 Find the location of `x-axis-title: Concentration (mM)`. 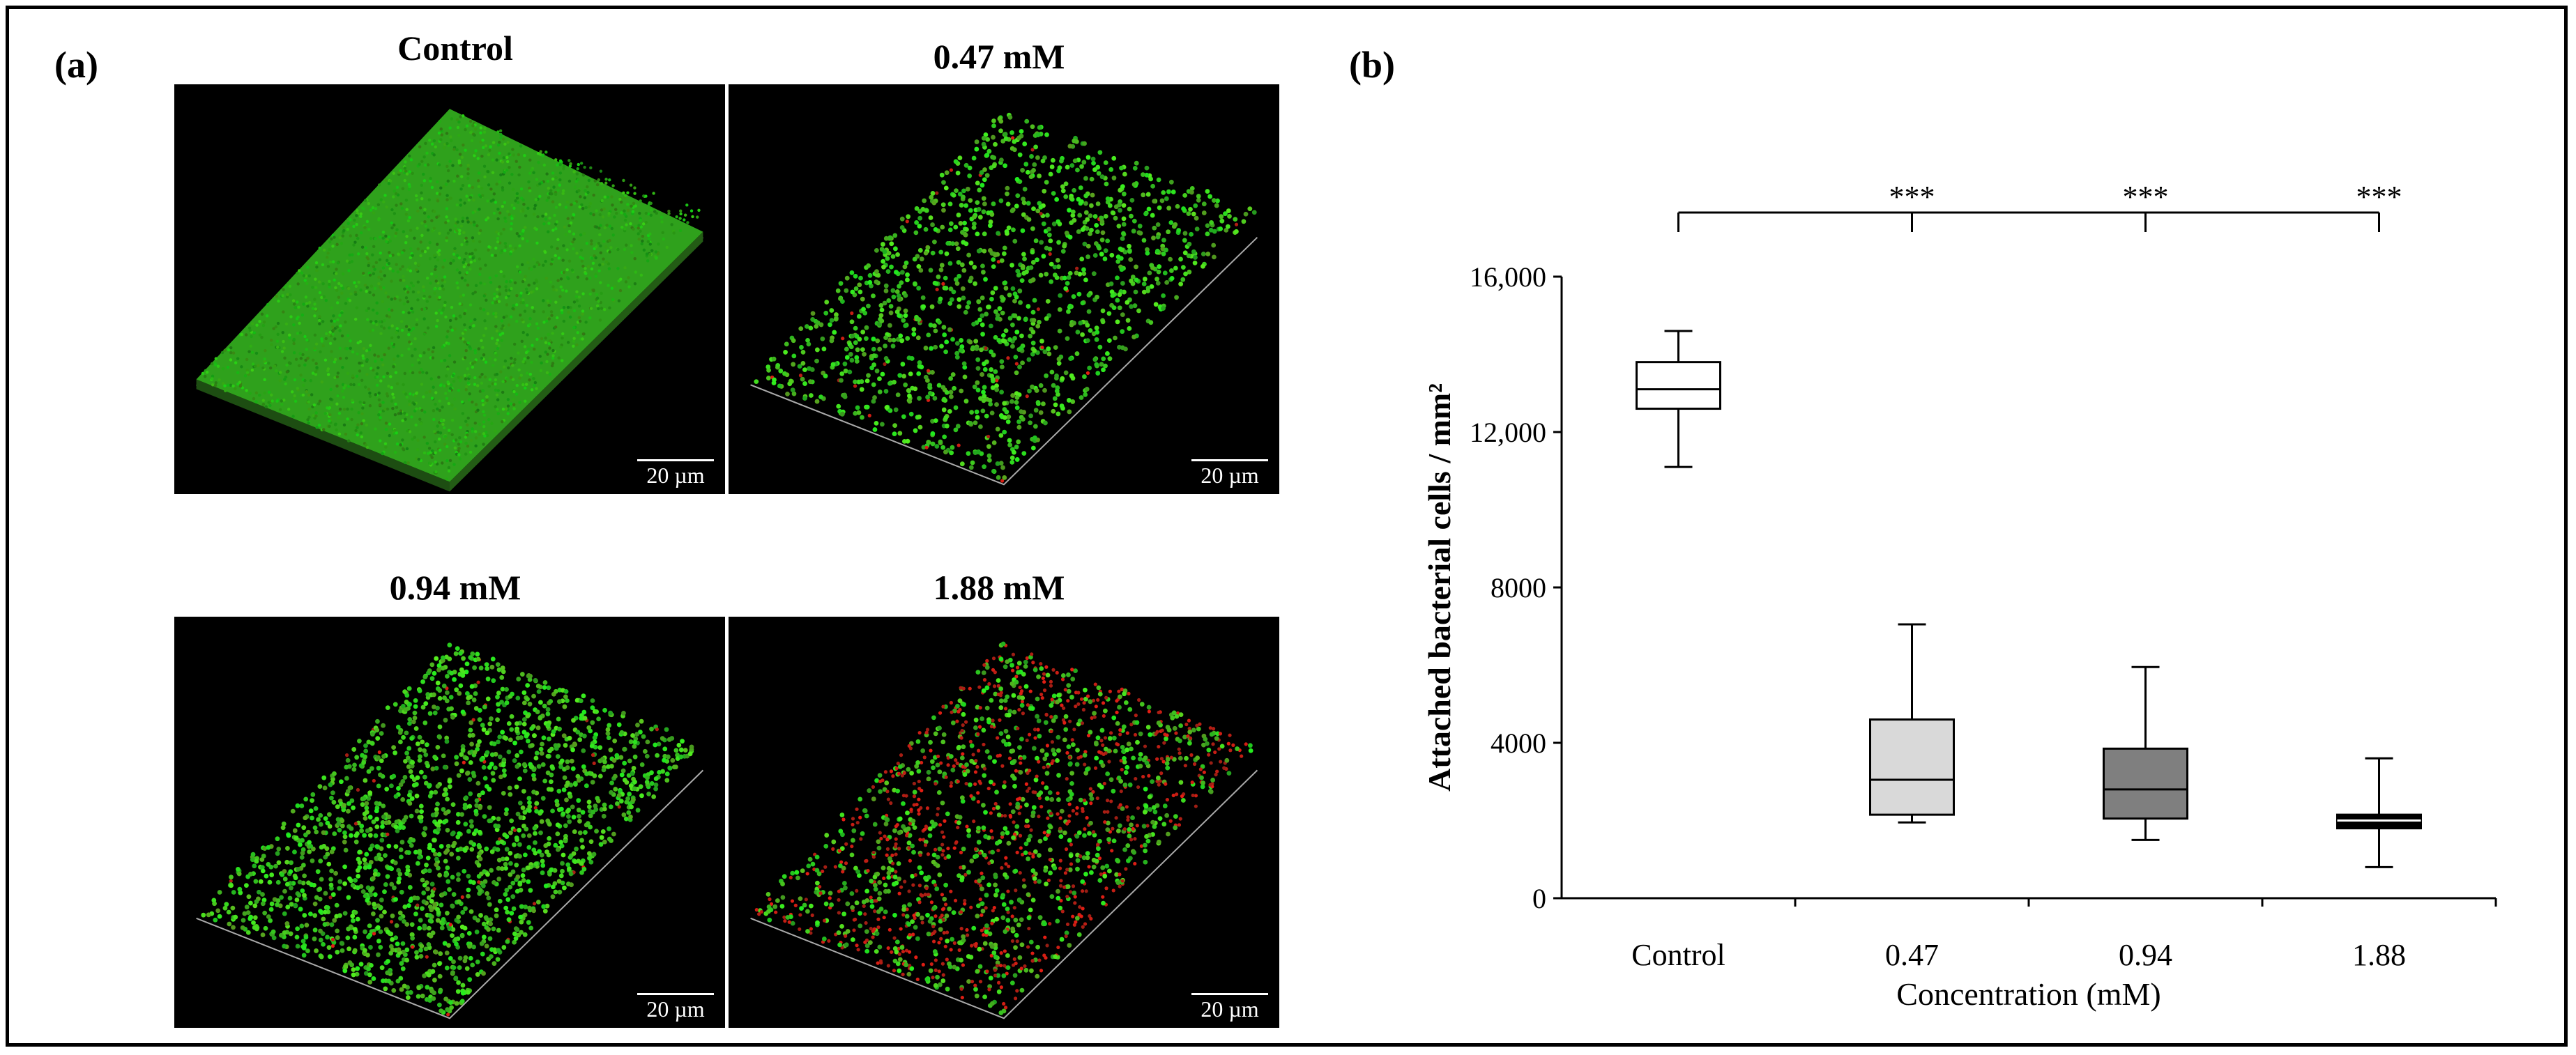

x-axis-title: Concentration (mM) is located at coordinates (2028, 994).